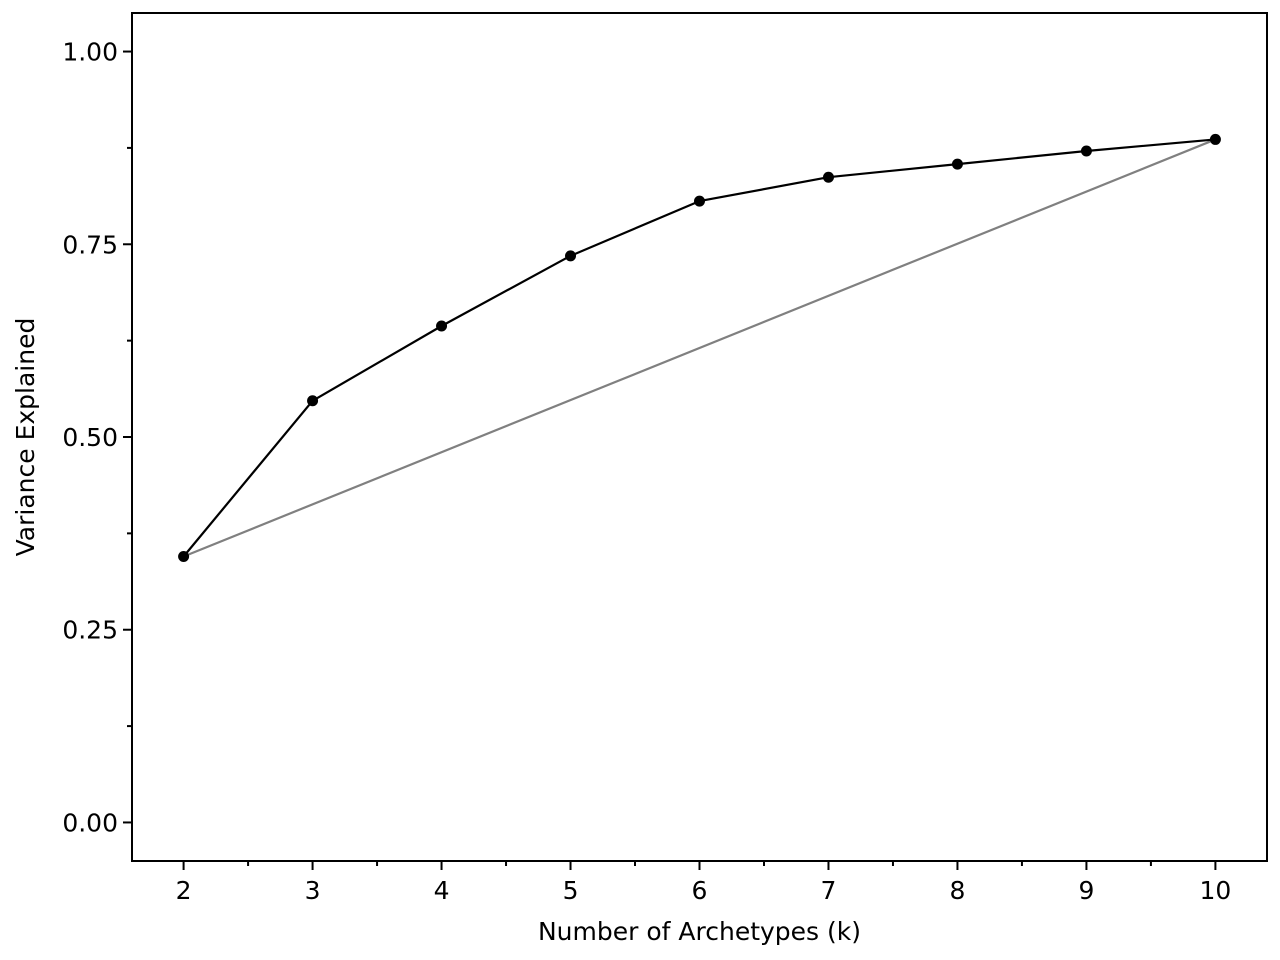 The height and width of the screenshot is (960, 1280). Describe the element at coordinates (442, 890) in the screenshot. I see `x-tick-label: 4` at that location.